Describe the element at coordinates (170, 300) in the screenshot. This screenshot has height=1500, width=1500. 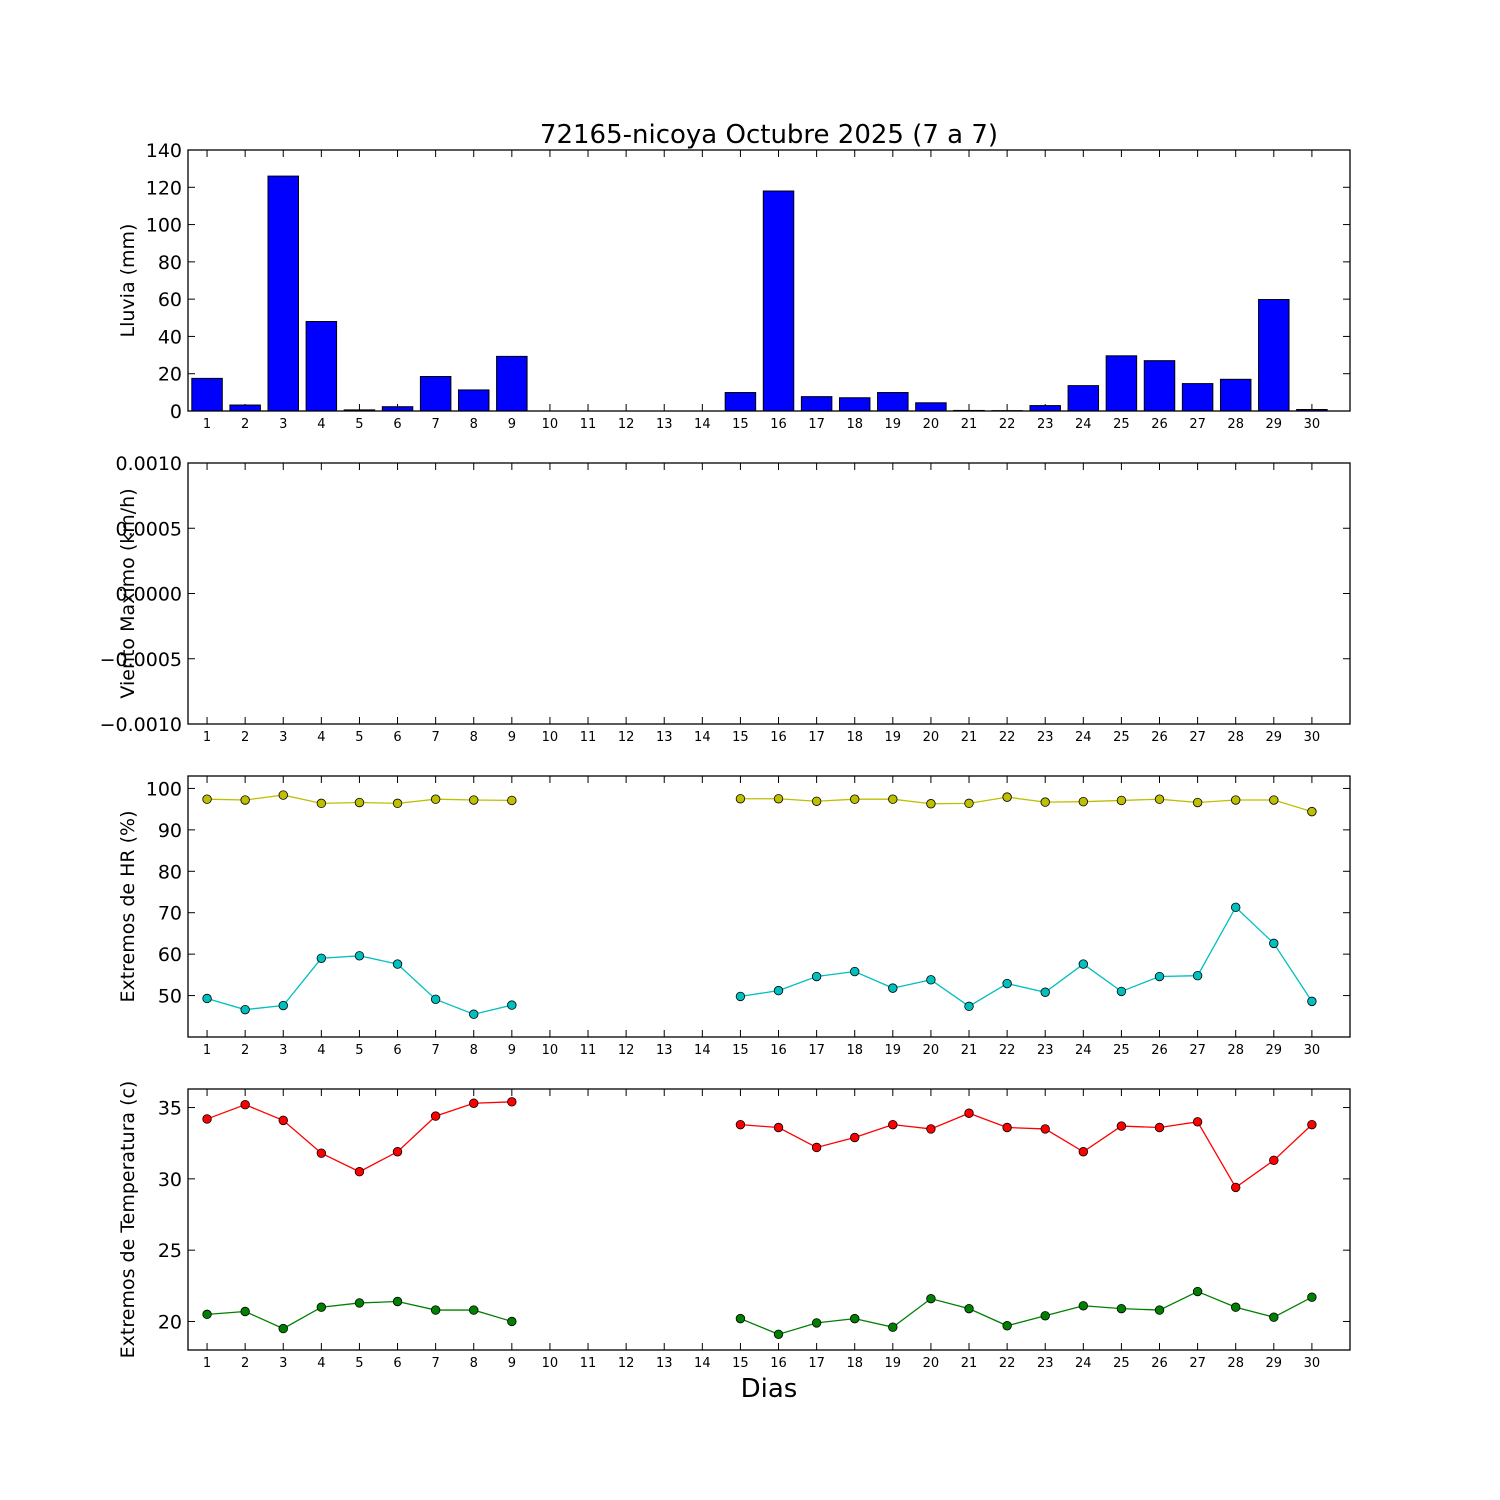
I see `y-tick-label-lluvia: 60` at that location.